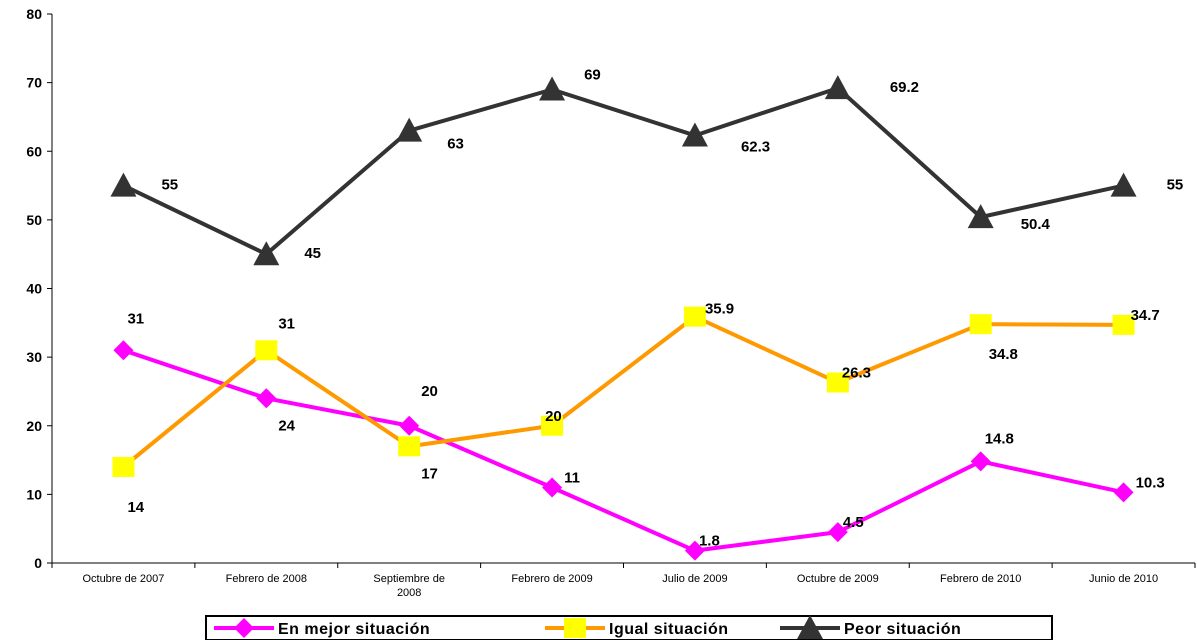  Describe the element at coordinates (1145, 315) in the screenshot. I see `data-label: 34.7` at that location.